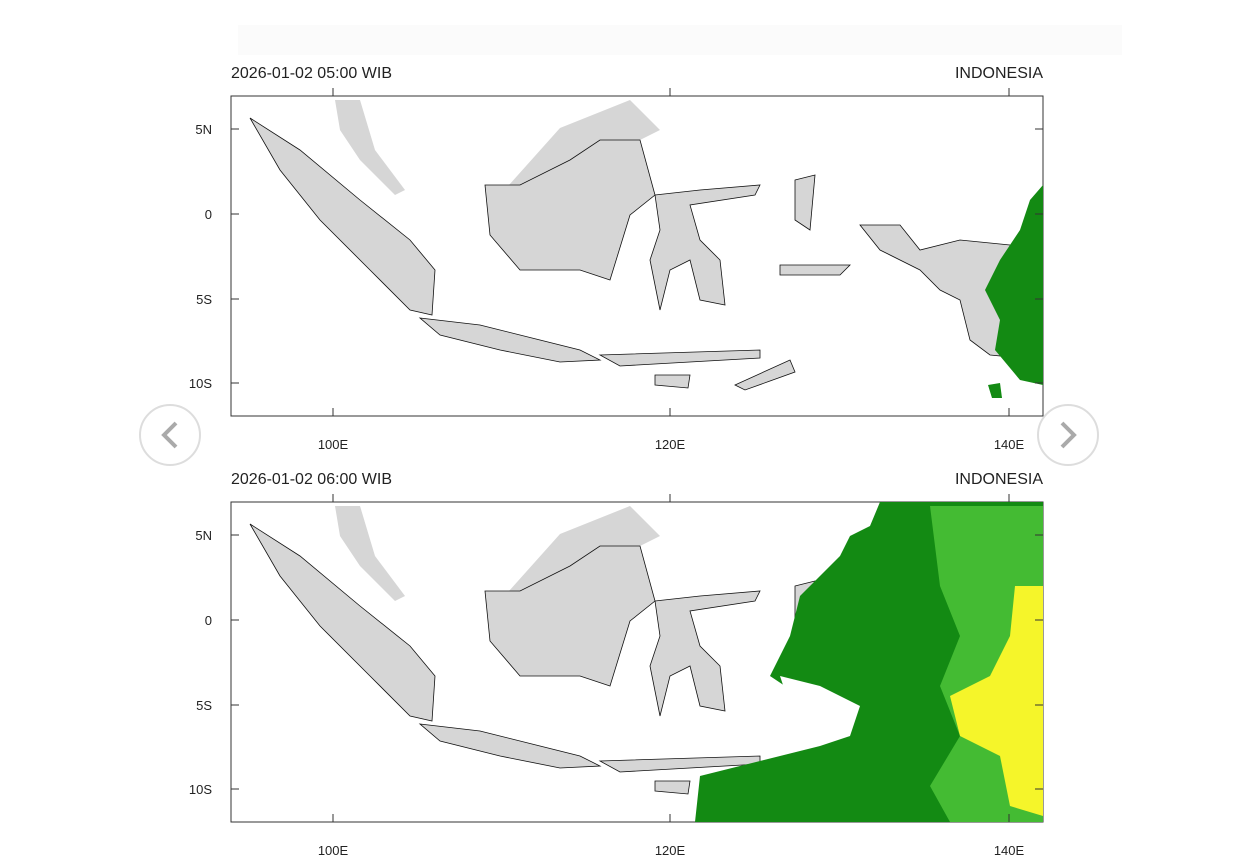 Image resolution: width=1250 pixels, height=866 pixels. What do you see at coordinates (1068, 435) in the screenshot?
I see `next-button` at bounding box center [1068, 435].